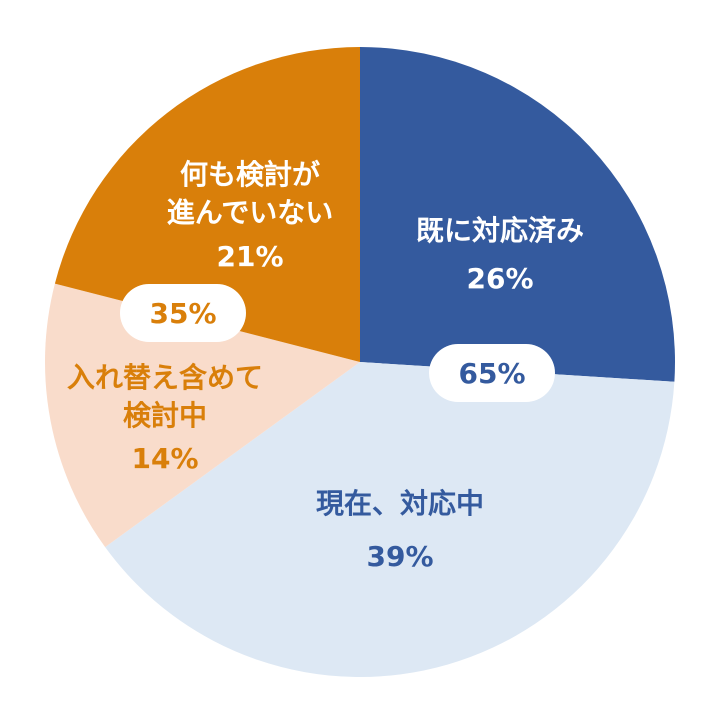  I want to click on slice-value: 14%, so click(164, 458).